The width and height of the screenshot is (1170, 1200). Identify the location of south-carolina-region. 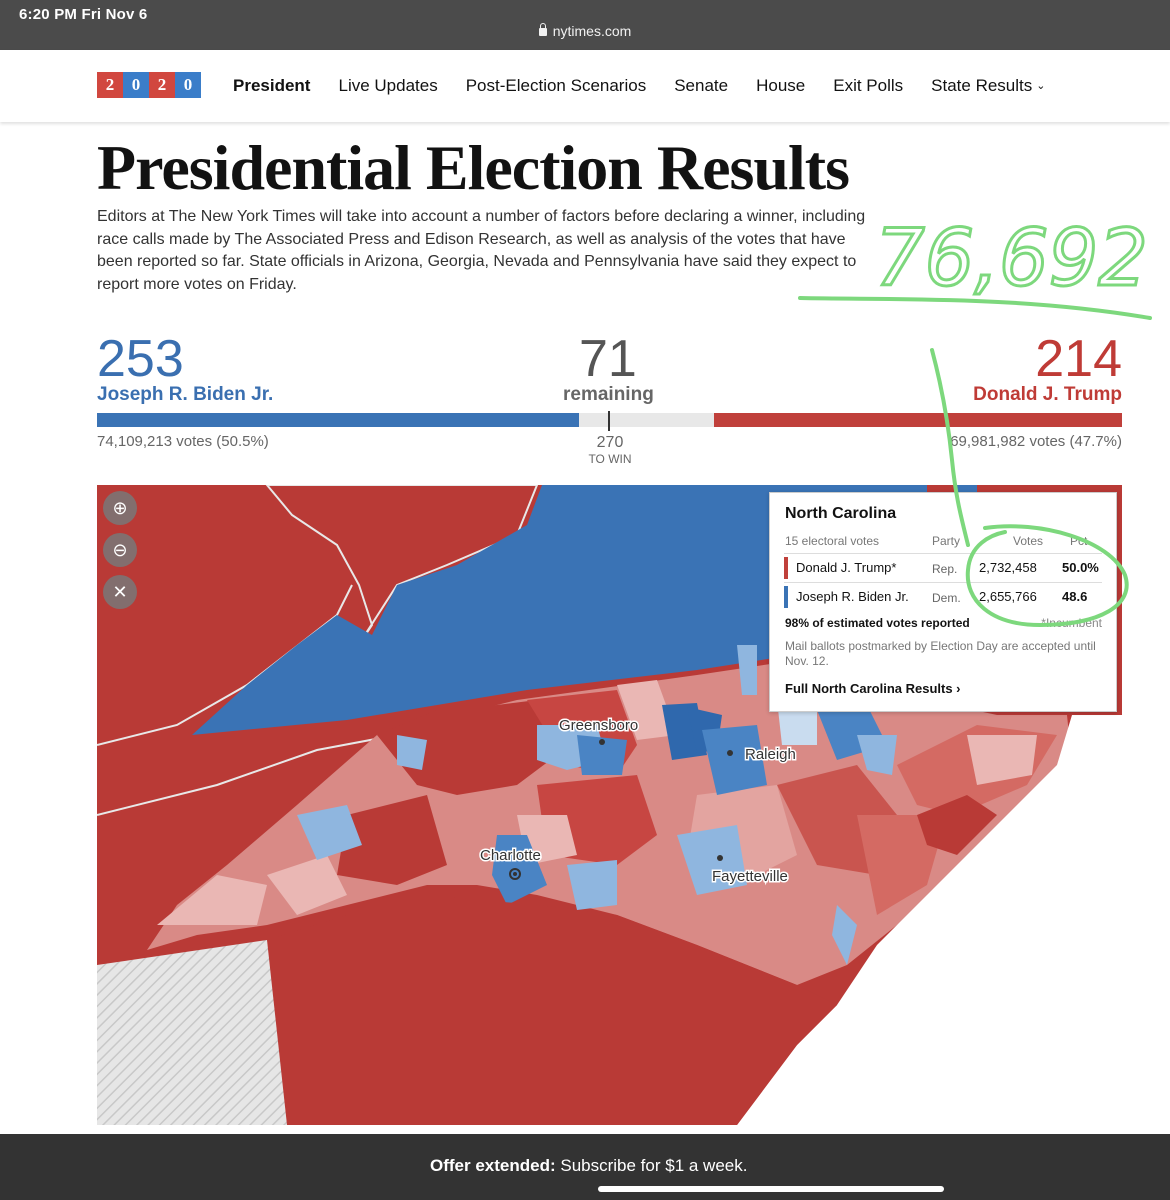
(552, 1010).